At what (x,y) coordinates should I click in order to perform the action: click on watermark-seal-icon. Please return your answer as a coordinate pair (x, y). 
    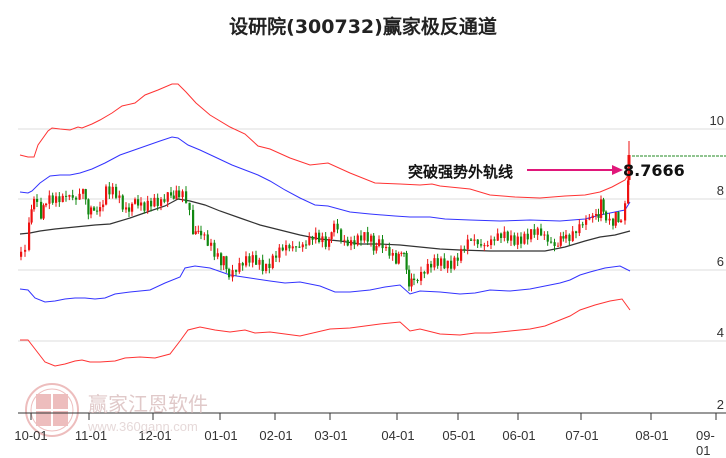
    Looking at the image, I should click on (52, 410).